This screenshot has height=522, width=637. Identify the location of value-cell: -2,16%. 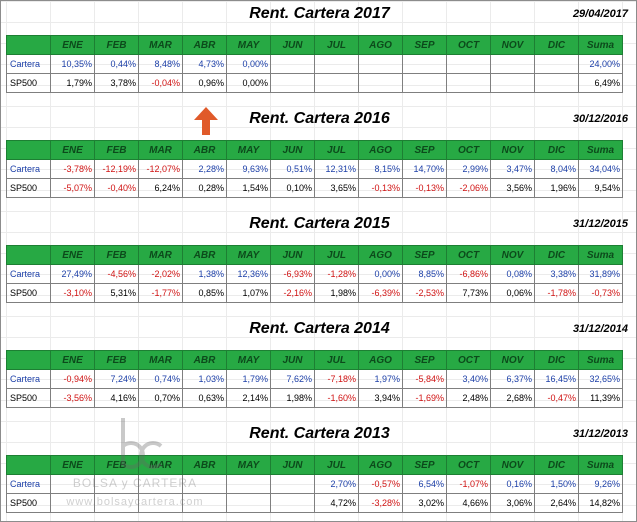
(292, 293).